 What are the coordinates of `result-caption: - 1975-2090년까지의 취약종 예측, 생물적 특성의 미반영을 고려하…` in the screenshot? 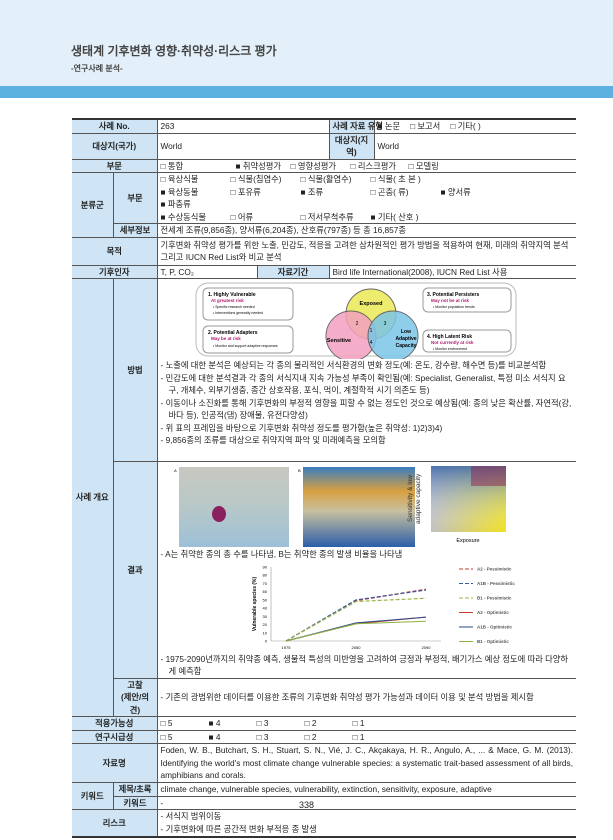 It's located at (364, 665).